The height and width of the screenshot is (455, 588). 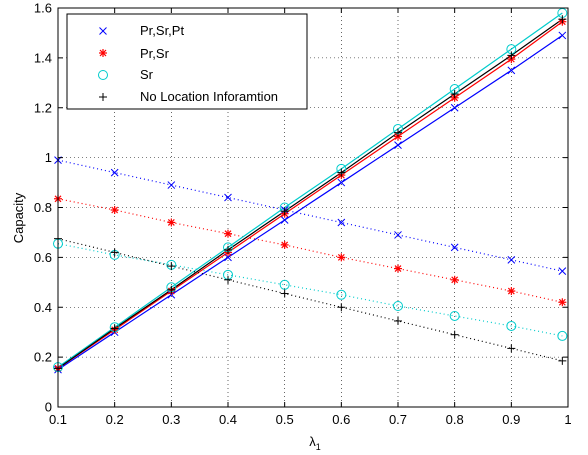 What do you see at coordinates (228, 419) in the screenshot?
I see `x-tick-label: 0.4` at bounding box center [228, 419].